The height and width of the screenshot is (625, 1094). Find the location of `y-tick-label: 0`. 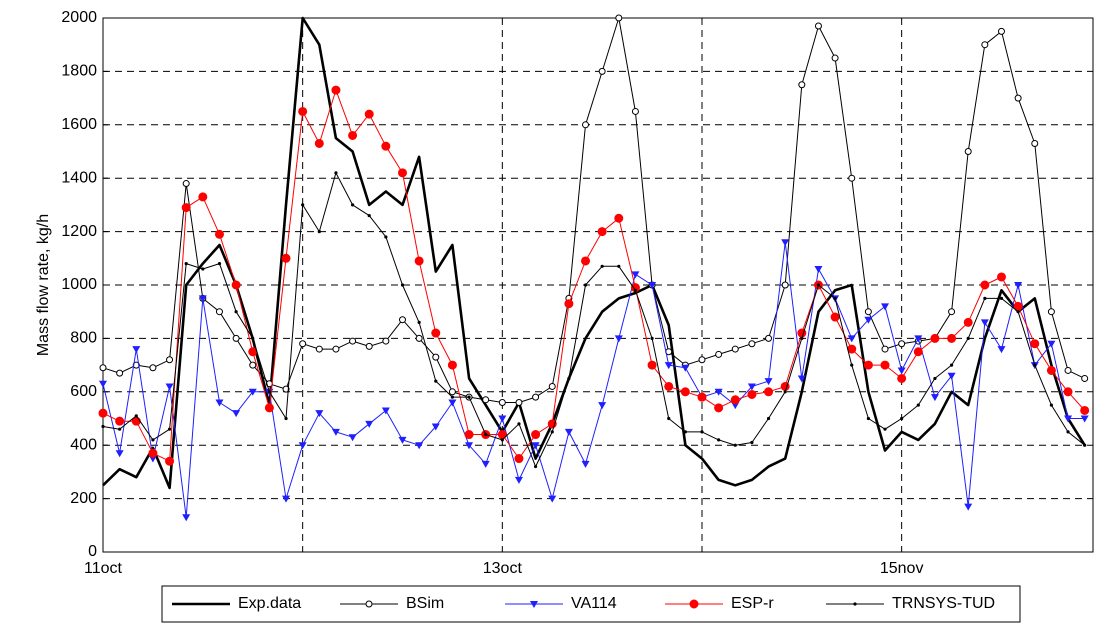

y-tick-label: 0 is located at coordinates (92, 551).